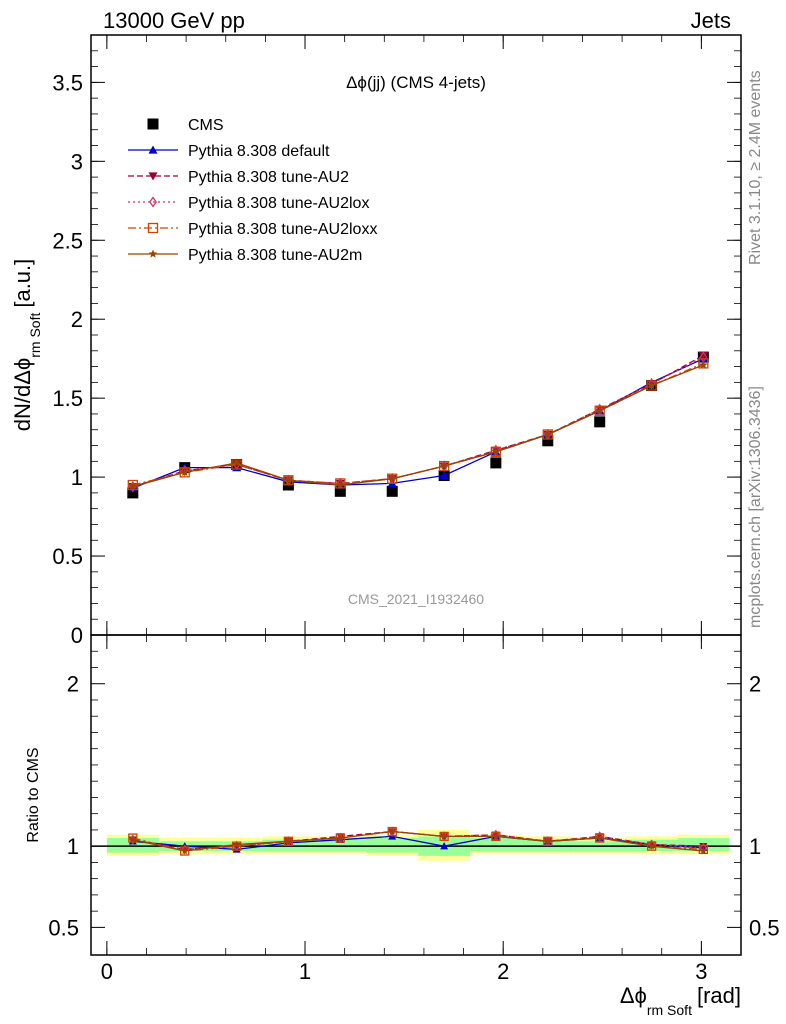 The width and height of the screenshot is (786, 1024). I want to click on legend-entry: Pythia 8.308 default, so click(229, 151).